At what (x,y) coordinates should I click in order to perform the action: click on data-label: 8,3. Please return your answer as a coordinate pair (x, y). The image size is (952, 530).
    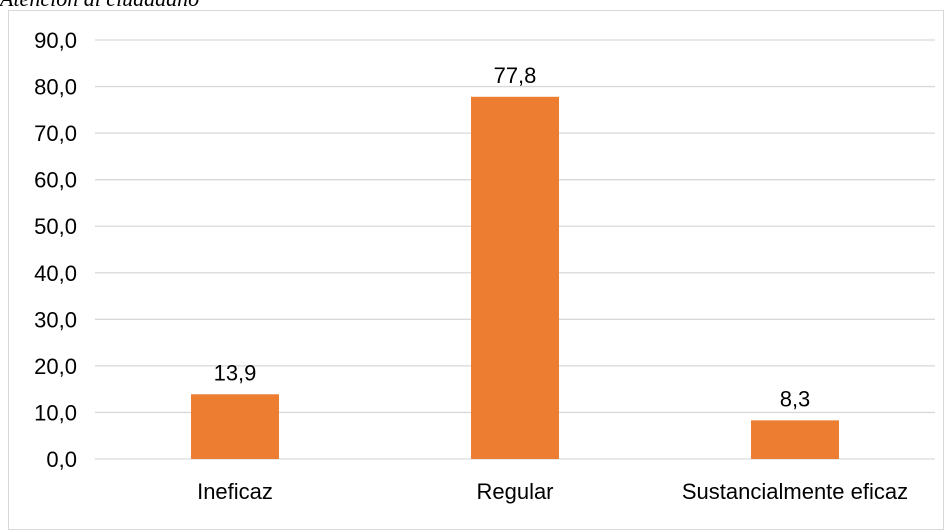
    Looking at the image, I should click on (795, 398).